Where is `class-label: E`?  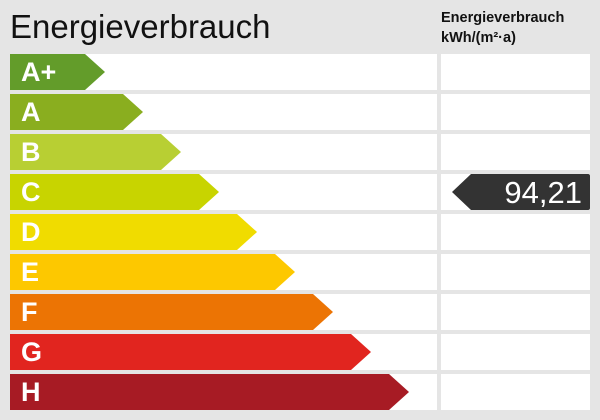 class-label: E is located at coordinates (30, 272).